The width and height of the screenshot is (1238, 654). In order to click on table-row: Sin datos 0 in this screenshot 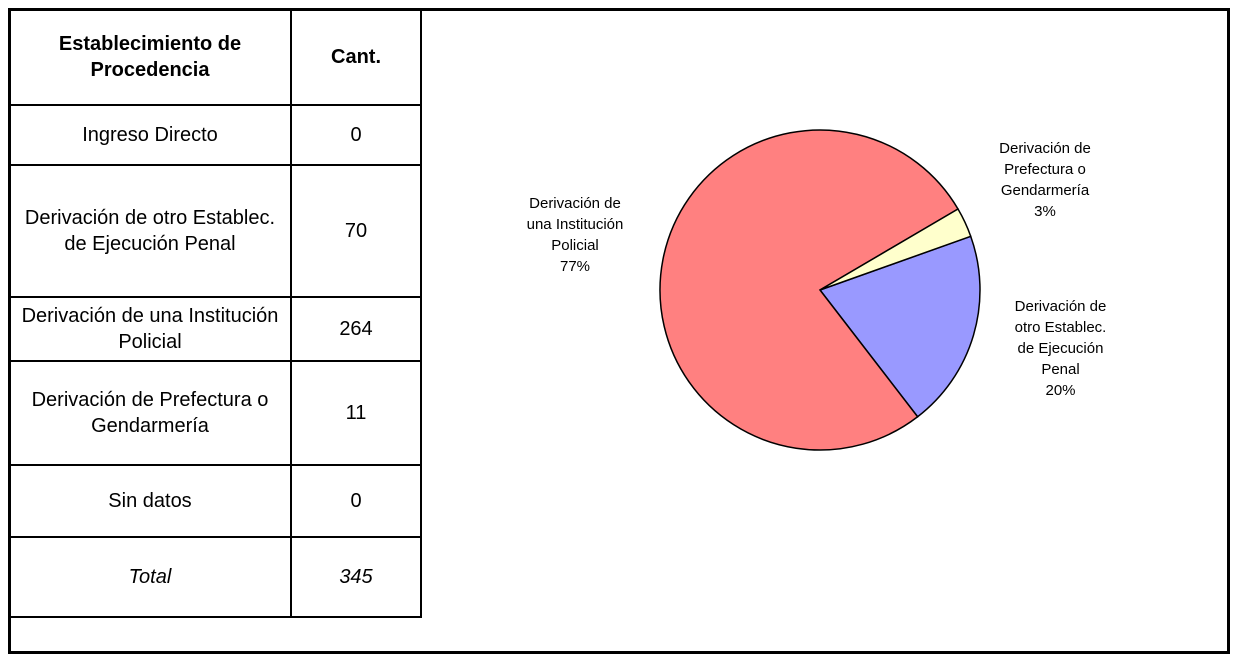, I will do `click(215, 501)`.